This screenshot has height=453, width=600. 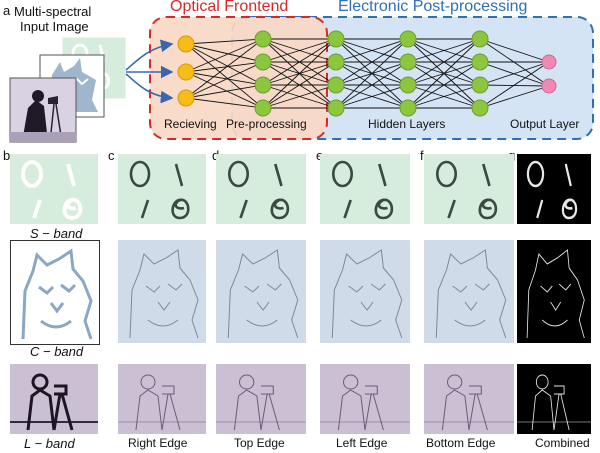 What do you see at coordinates (554, 399) in the screenshot?
I see `image-tile-l-combined` at bounding box center [554, 399].